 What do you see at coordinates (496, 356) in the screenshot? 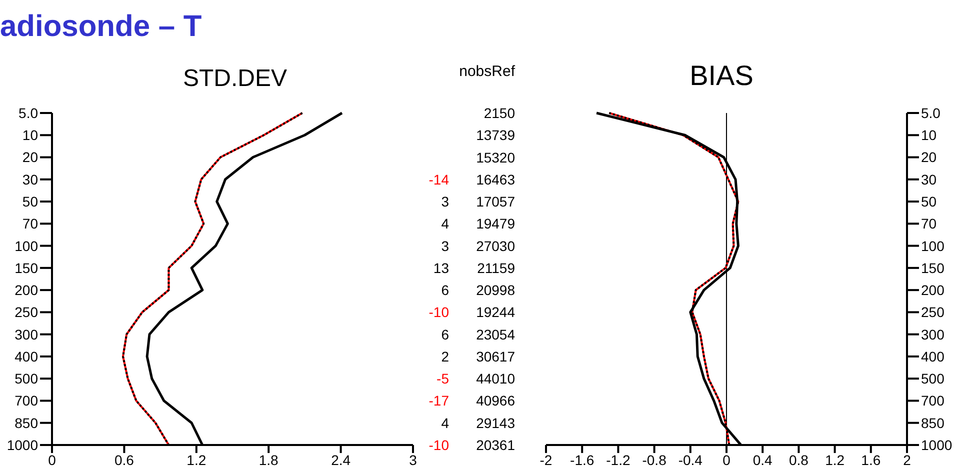
I see `text: 30617` at bounding box center [496, 356].